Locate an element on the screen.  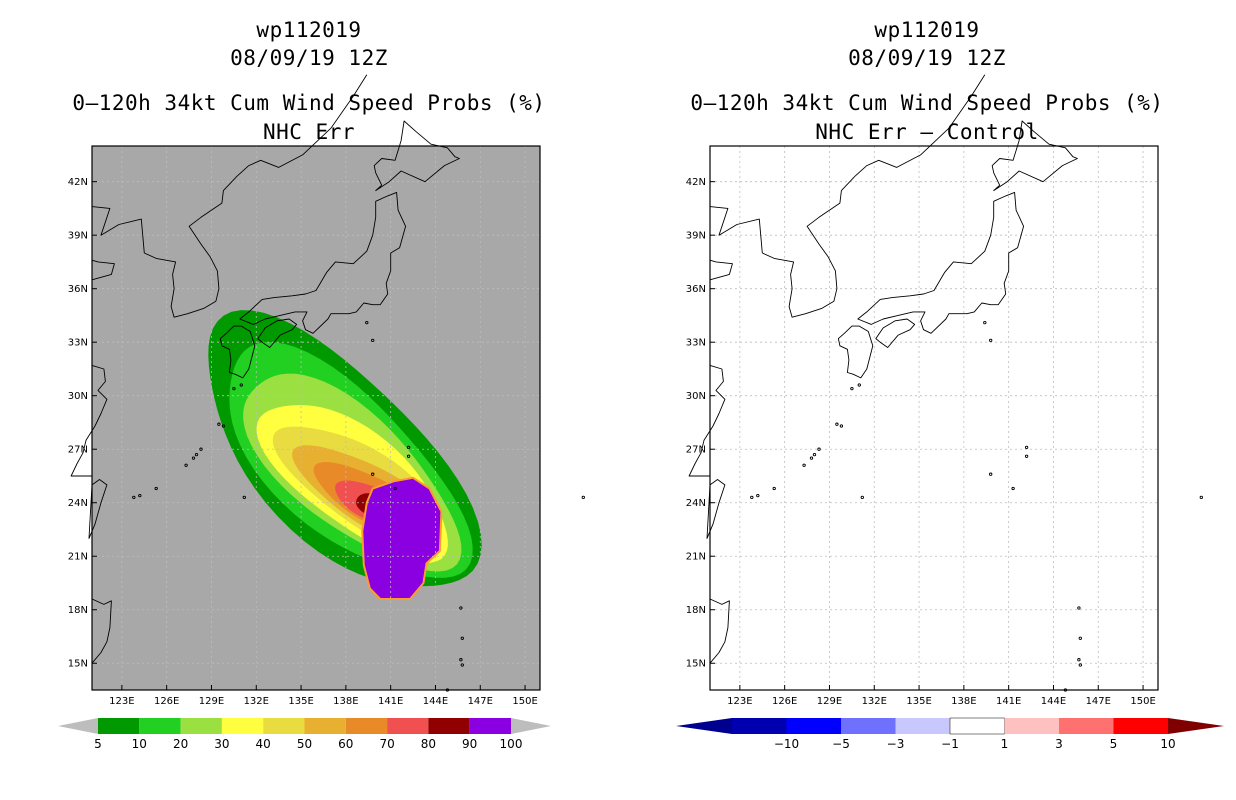
y-tick-label: 21N is located at coordinates (696, 557).